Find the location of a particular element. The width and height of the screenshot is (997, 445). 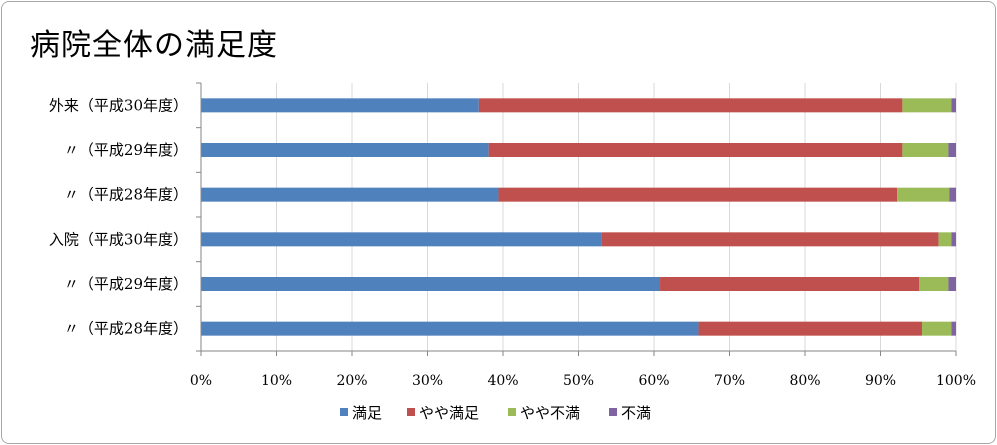

x-tick-label: 60% is located at coordinates (653, 381).